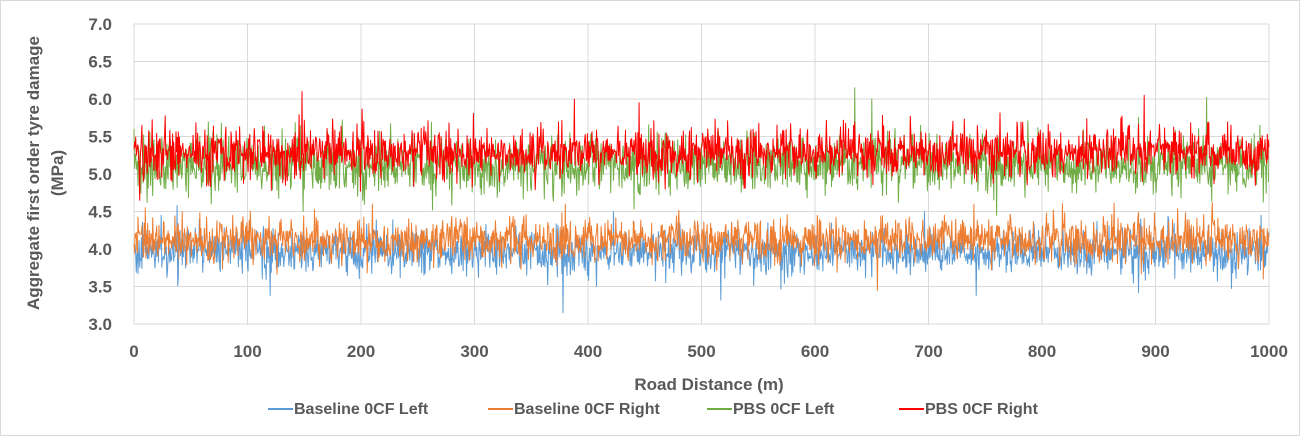 Image resolution: width=1300 pixels, height=437 pixels. Describe the element at coordinates (361, 351) in the screenshot. I see `x-tick-label: 200` at that location.